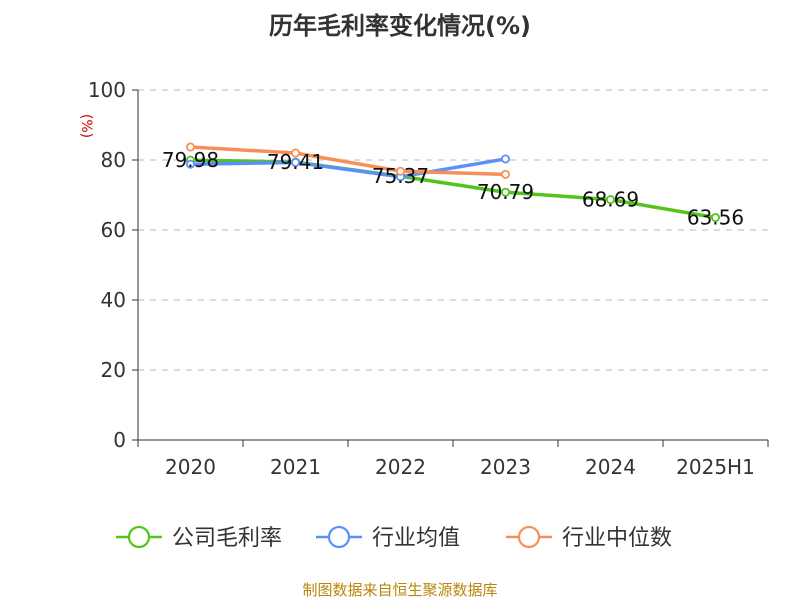 The width and height of the screenshot is (800, 600). Describe the element at coordinates (715, 467) in the screenshot. I see `x-tick-label: 2025H1` at that location.